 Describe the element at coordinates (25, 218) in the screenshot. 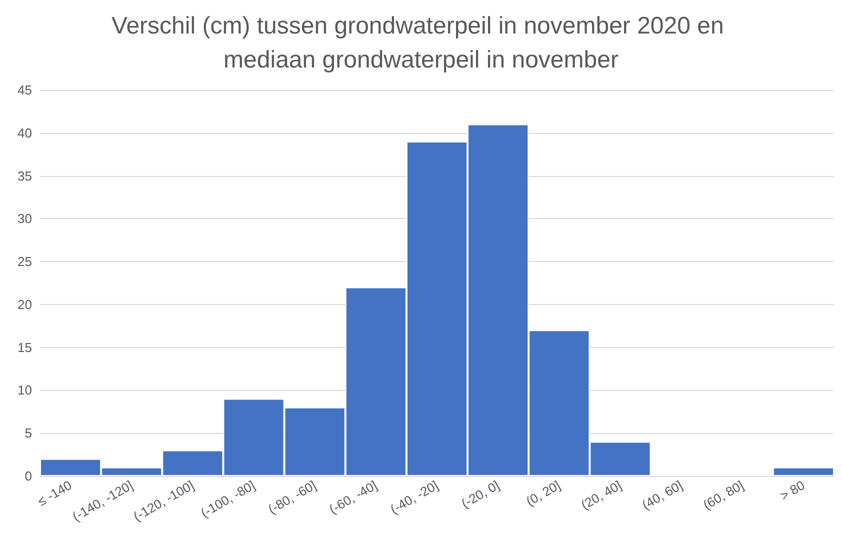

I see `y-tick-label: 30` at that location.